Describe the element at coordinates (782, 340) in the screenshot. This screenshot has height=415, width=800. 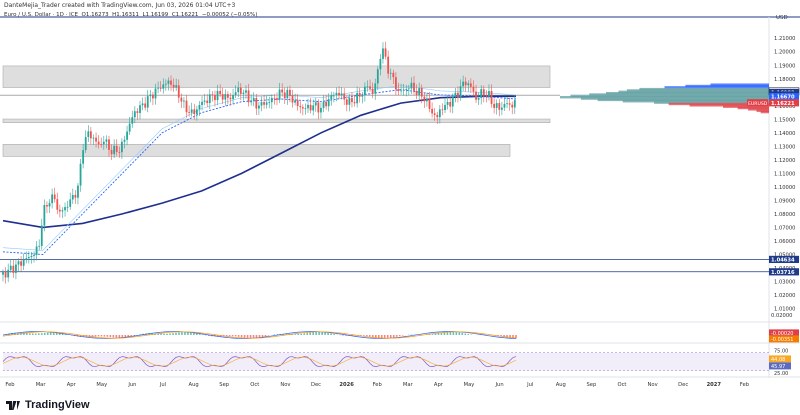
I see `macd-value-label: -0.00351` at that location.